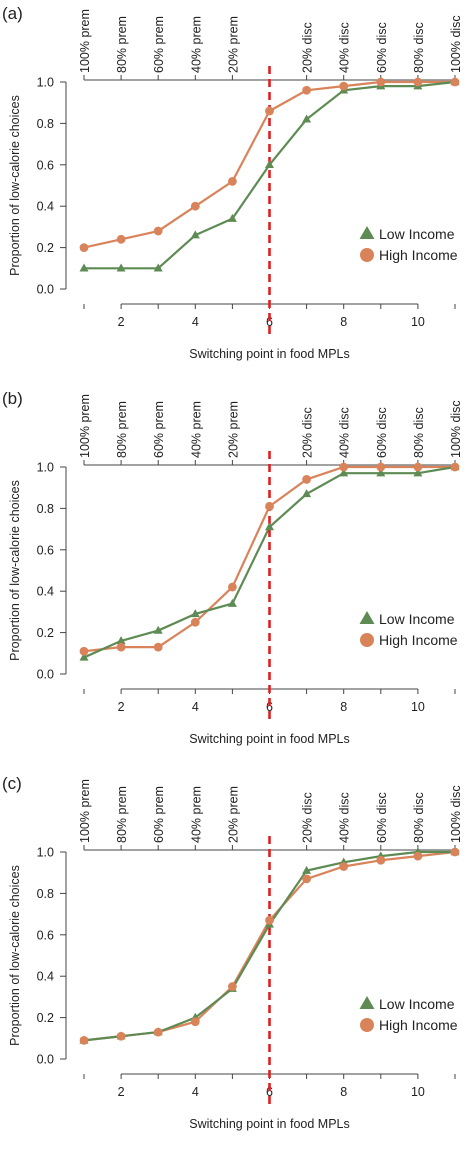 Image resolution: width=474 pixels, height=1156 pixels. What do you see at coordinates (45, 935) in the screenshot?
I see `y-tick-label: 0.6` at bounding box center [45, 935].